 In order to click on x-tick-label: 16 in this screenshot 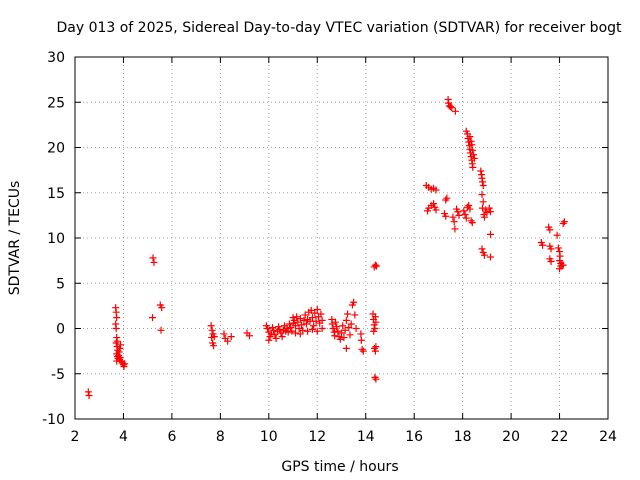, I will do `click(414, 437)`.